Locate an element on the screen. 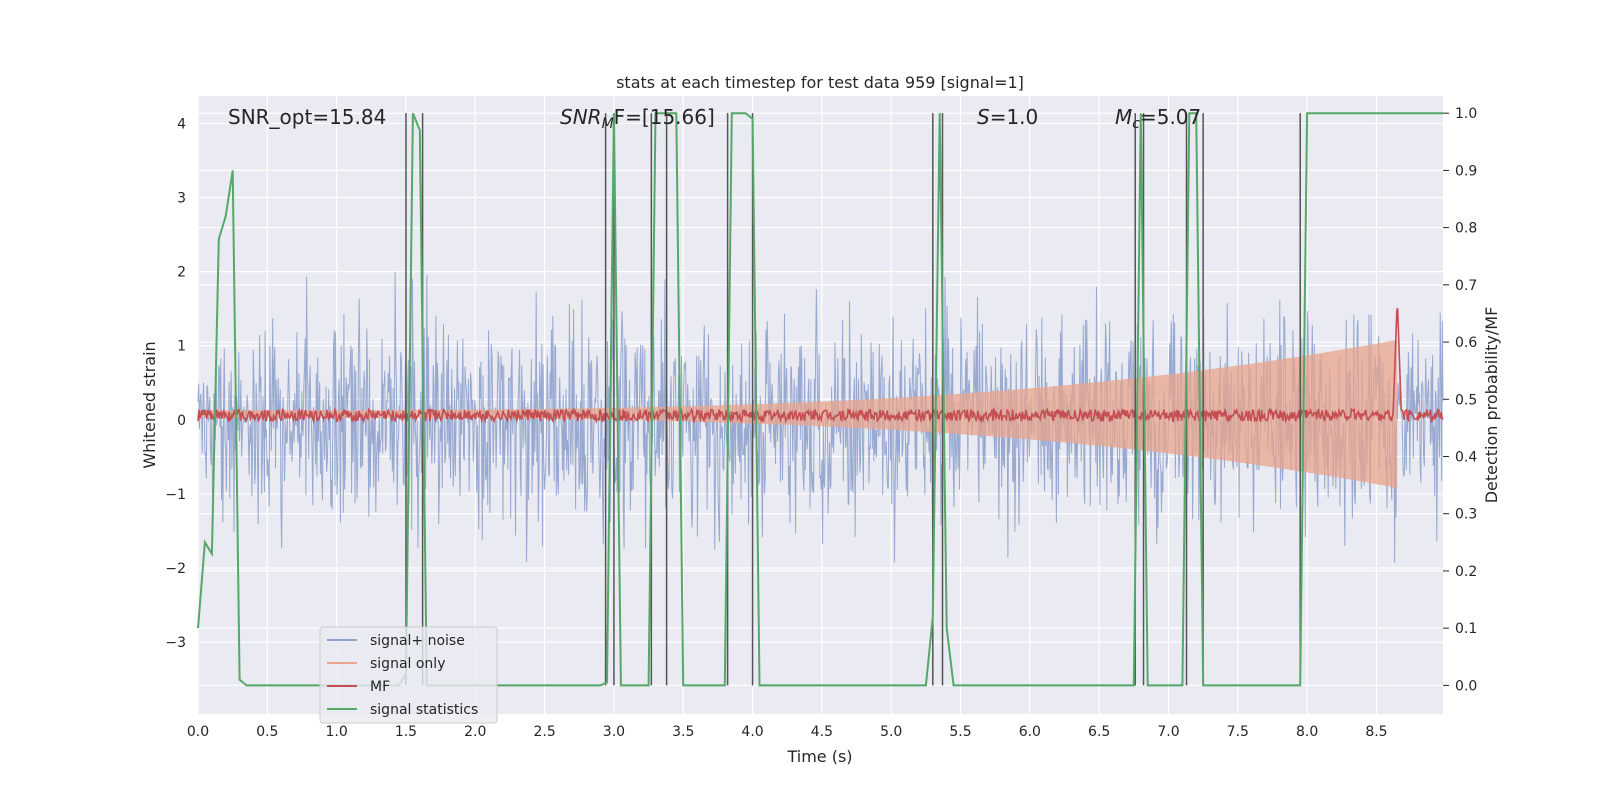 This screenshot has height=800, width=1600. annotation-snr-mf: SNRMF=[15.66] is located at coordinates (637, 118).